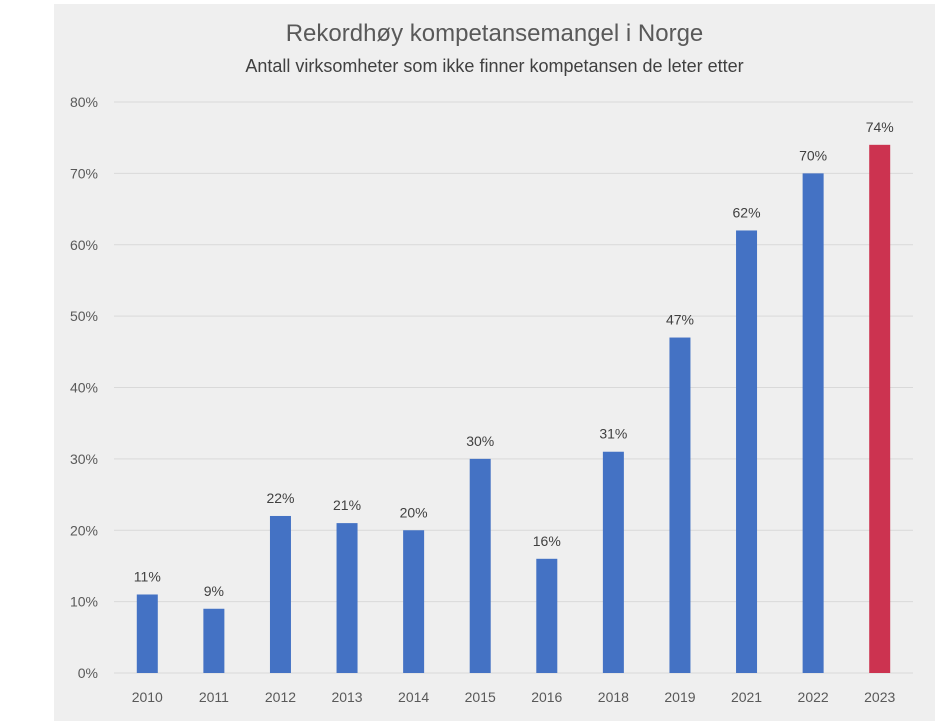 The image size is (951, 725). I want to click on y-tick-label: 10%, so click(84, 602).